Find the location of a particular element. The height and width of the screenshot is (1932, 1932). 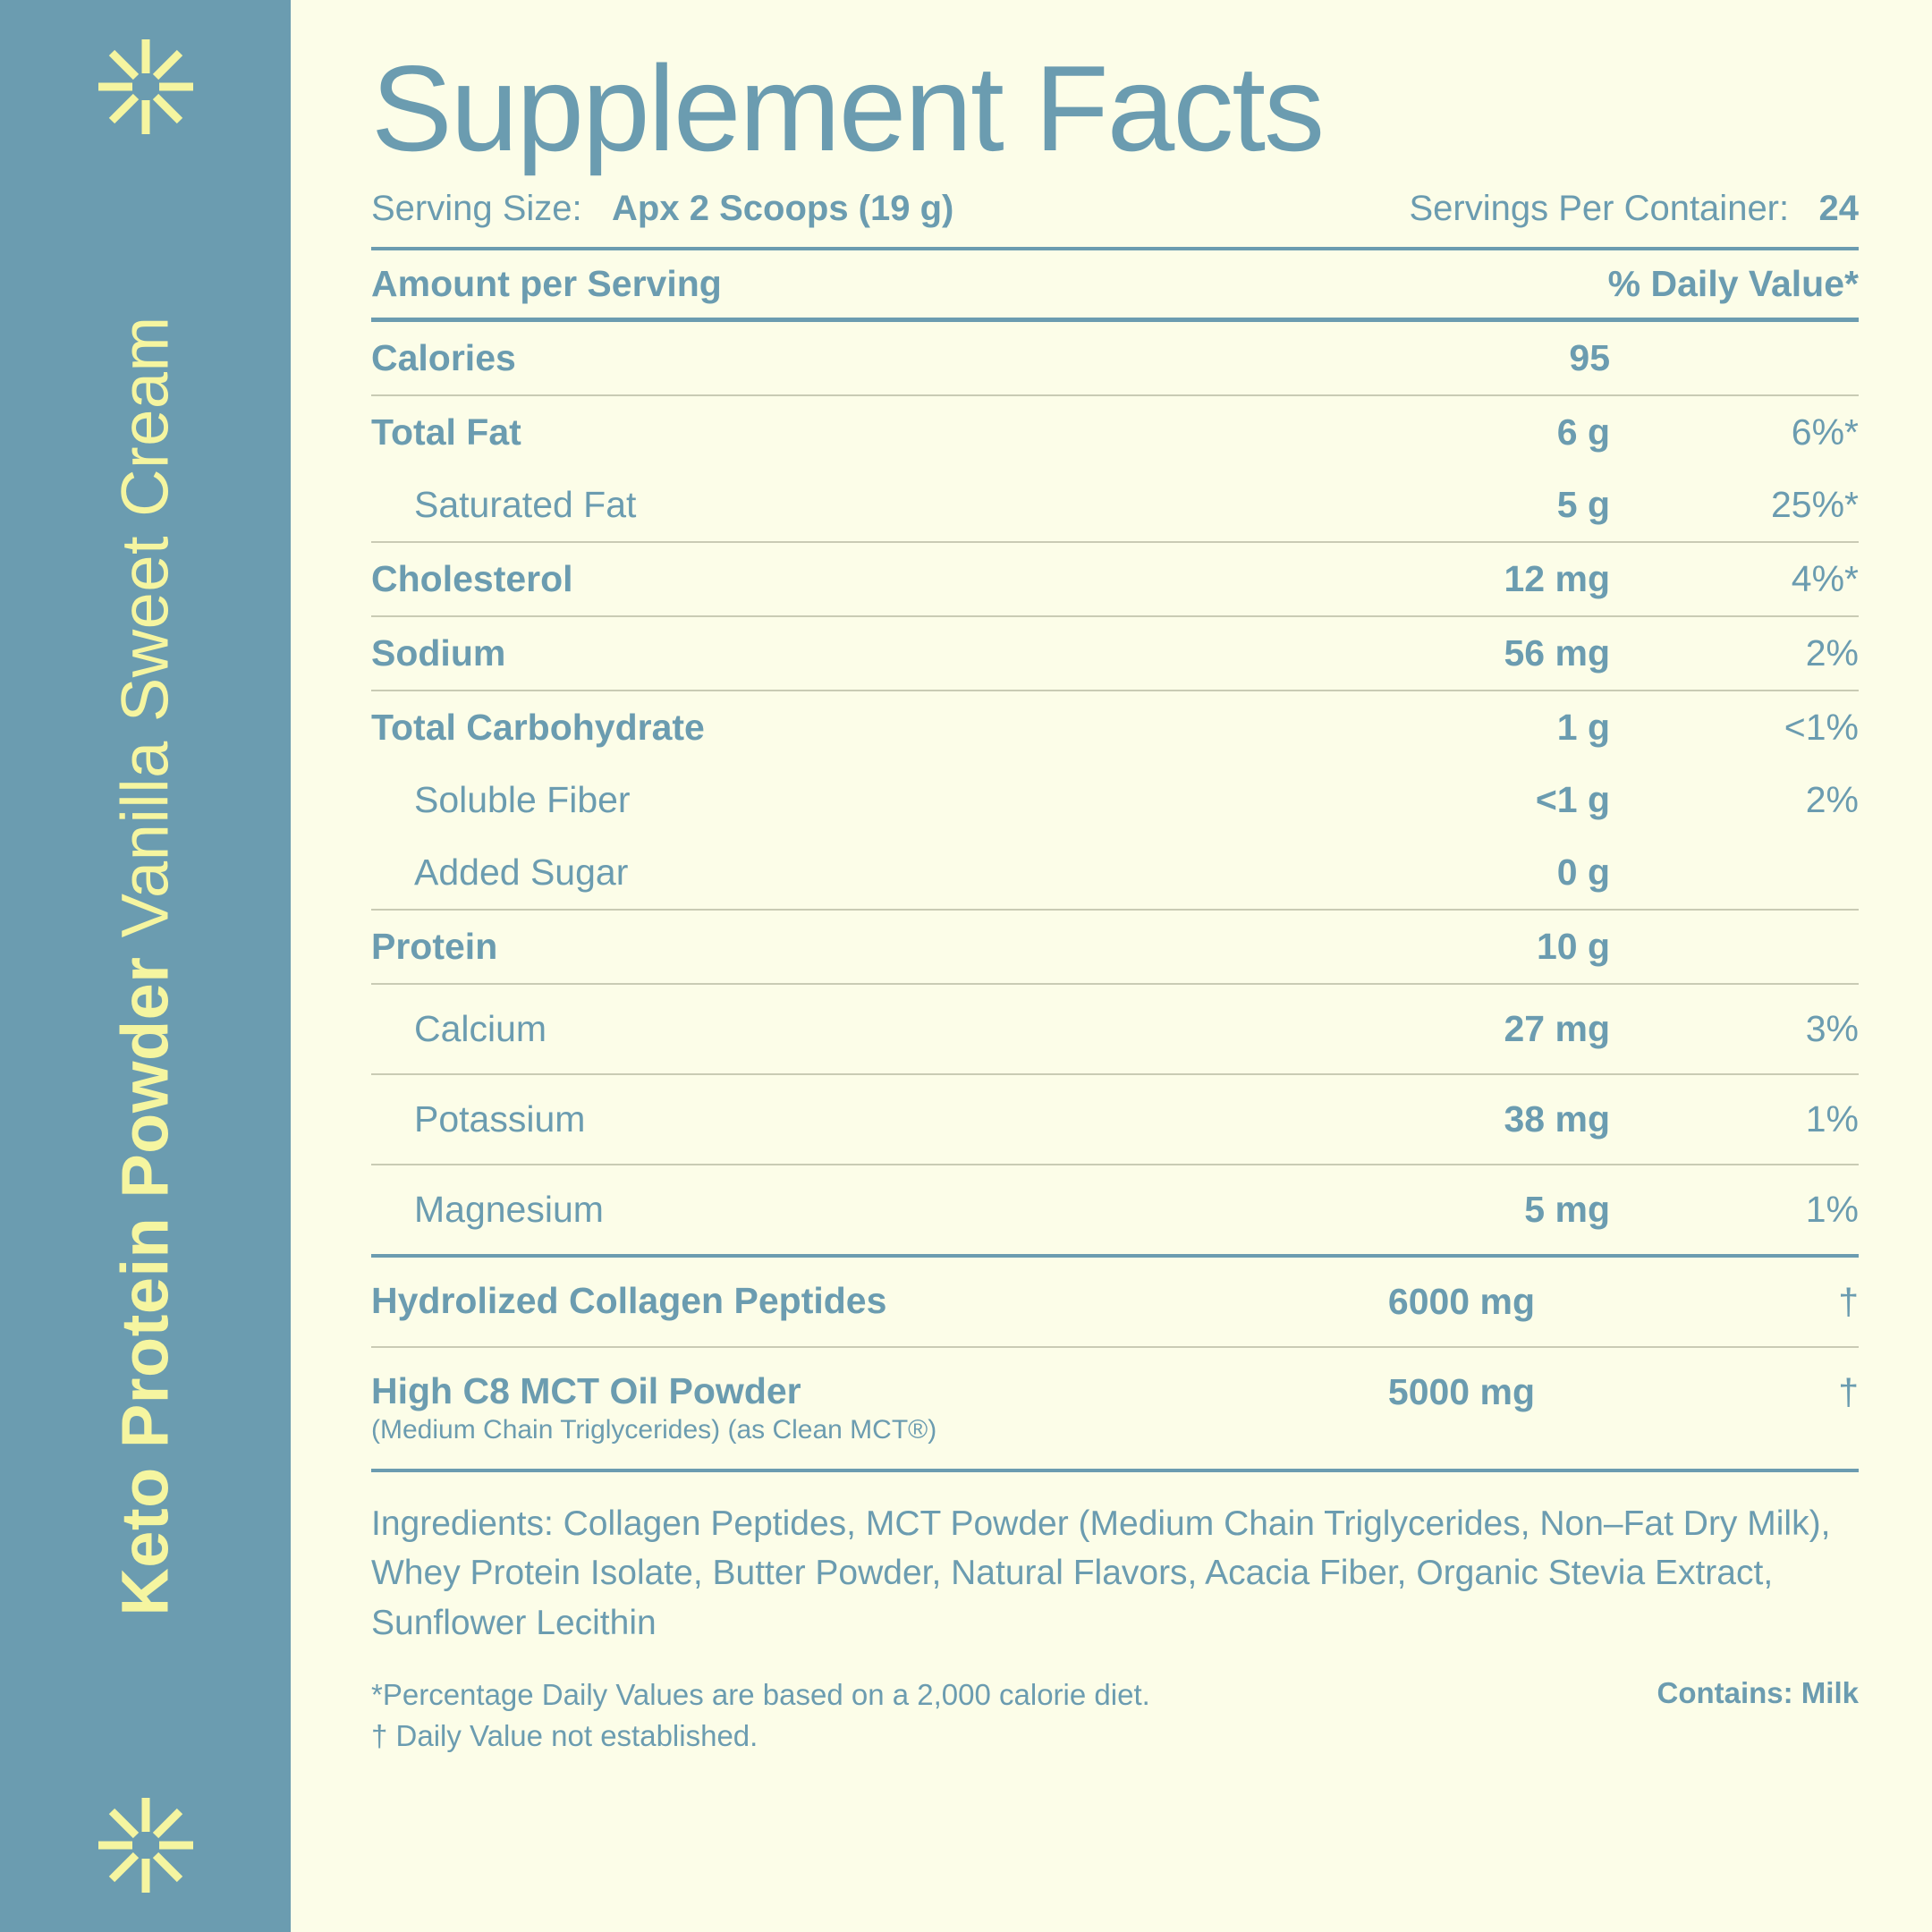

nutrient-name: Protein is located at coordinates (434, 946).